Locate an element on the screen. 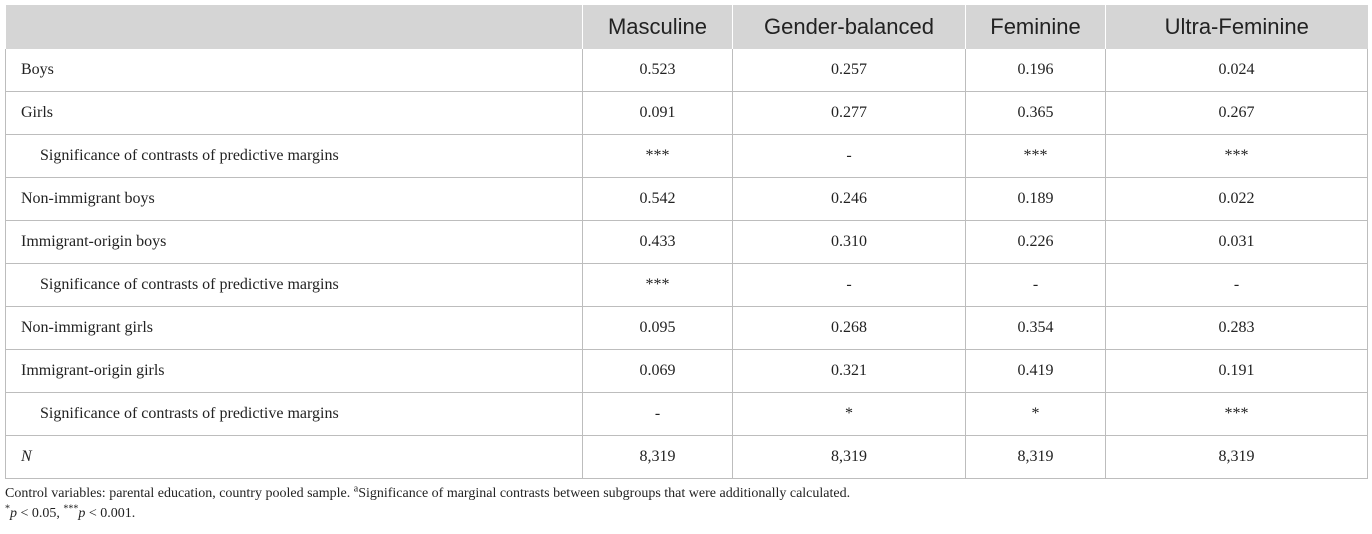  cell-masculine: 0.091 is located at coordinates (657, 113).